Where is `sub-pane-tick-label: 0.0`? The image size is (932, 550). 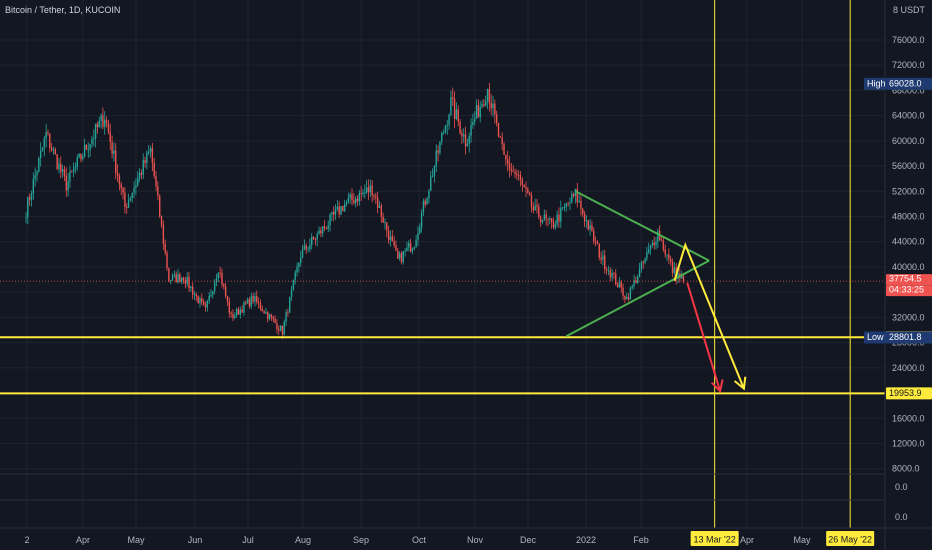 sub-pane-tick-label: 0.0 is located at coordinates (901, 487).